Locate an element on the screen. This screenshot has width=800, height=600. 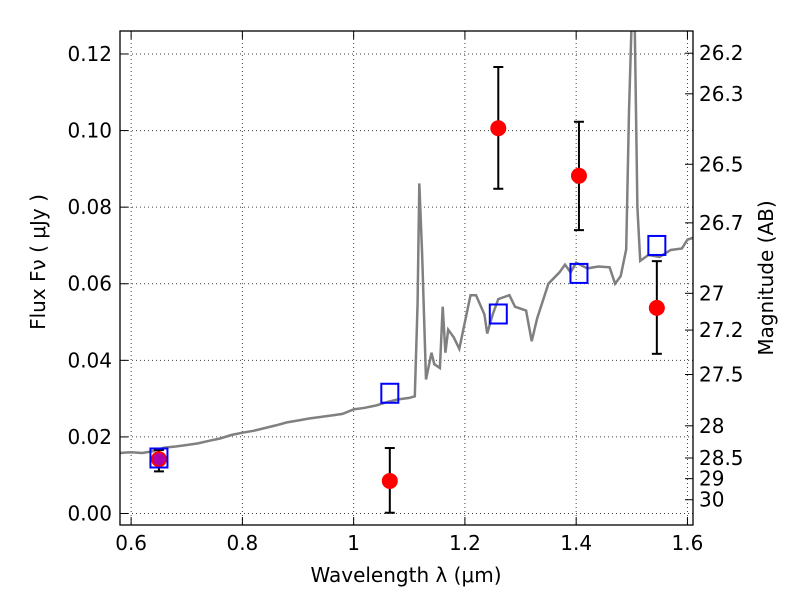
y-tick-label: 0.02 is located at coordinates (89, 437).